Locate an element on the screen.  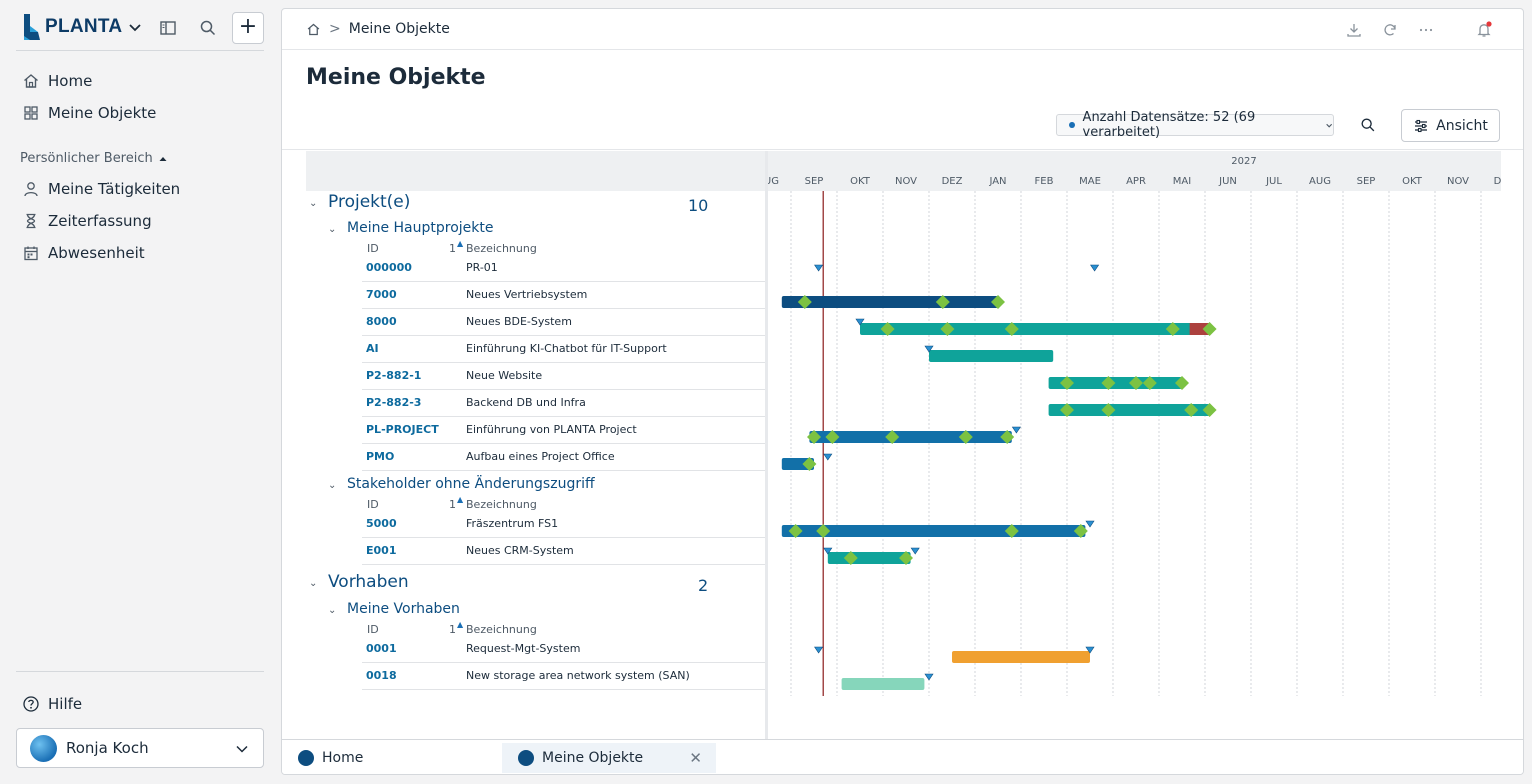
section-label: Persönlicher Bereich is located at coordinates (86, 158).